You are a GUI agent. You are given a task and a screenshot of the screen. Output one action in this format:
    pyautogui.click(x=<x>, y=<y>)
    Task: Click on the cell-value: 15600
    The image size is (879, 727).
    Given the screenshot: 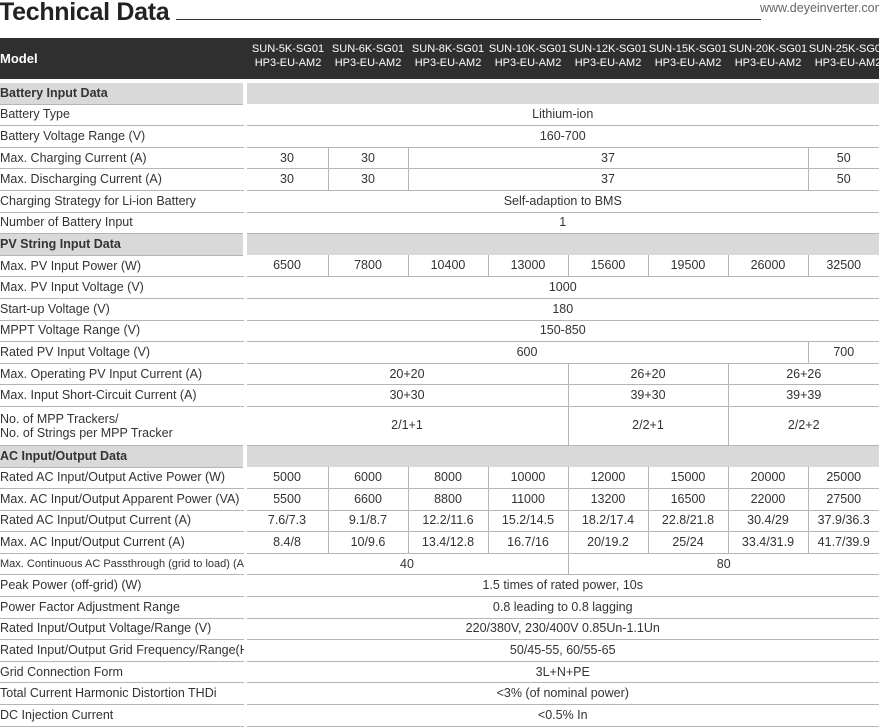 What is the action you would take?
    pyautogui.click(x=607, y=266)
    